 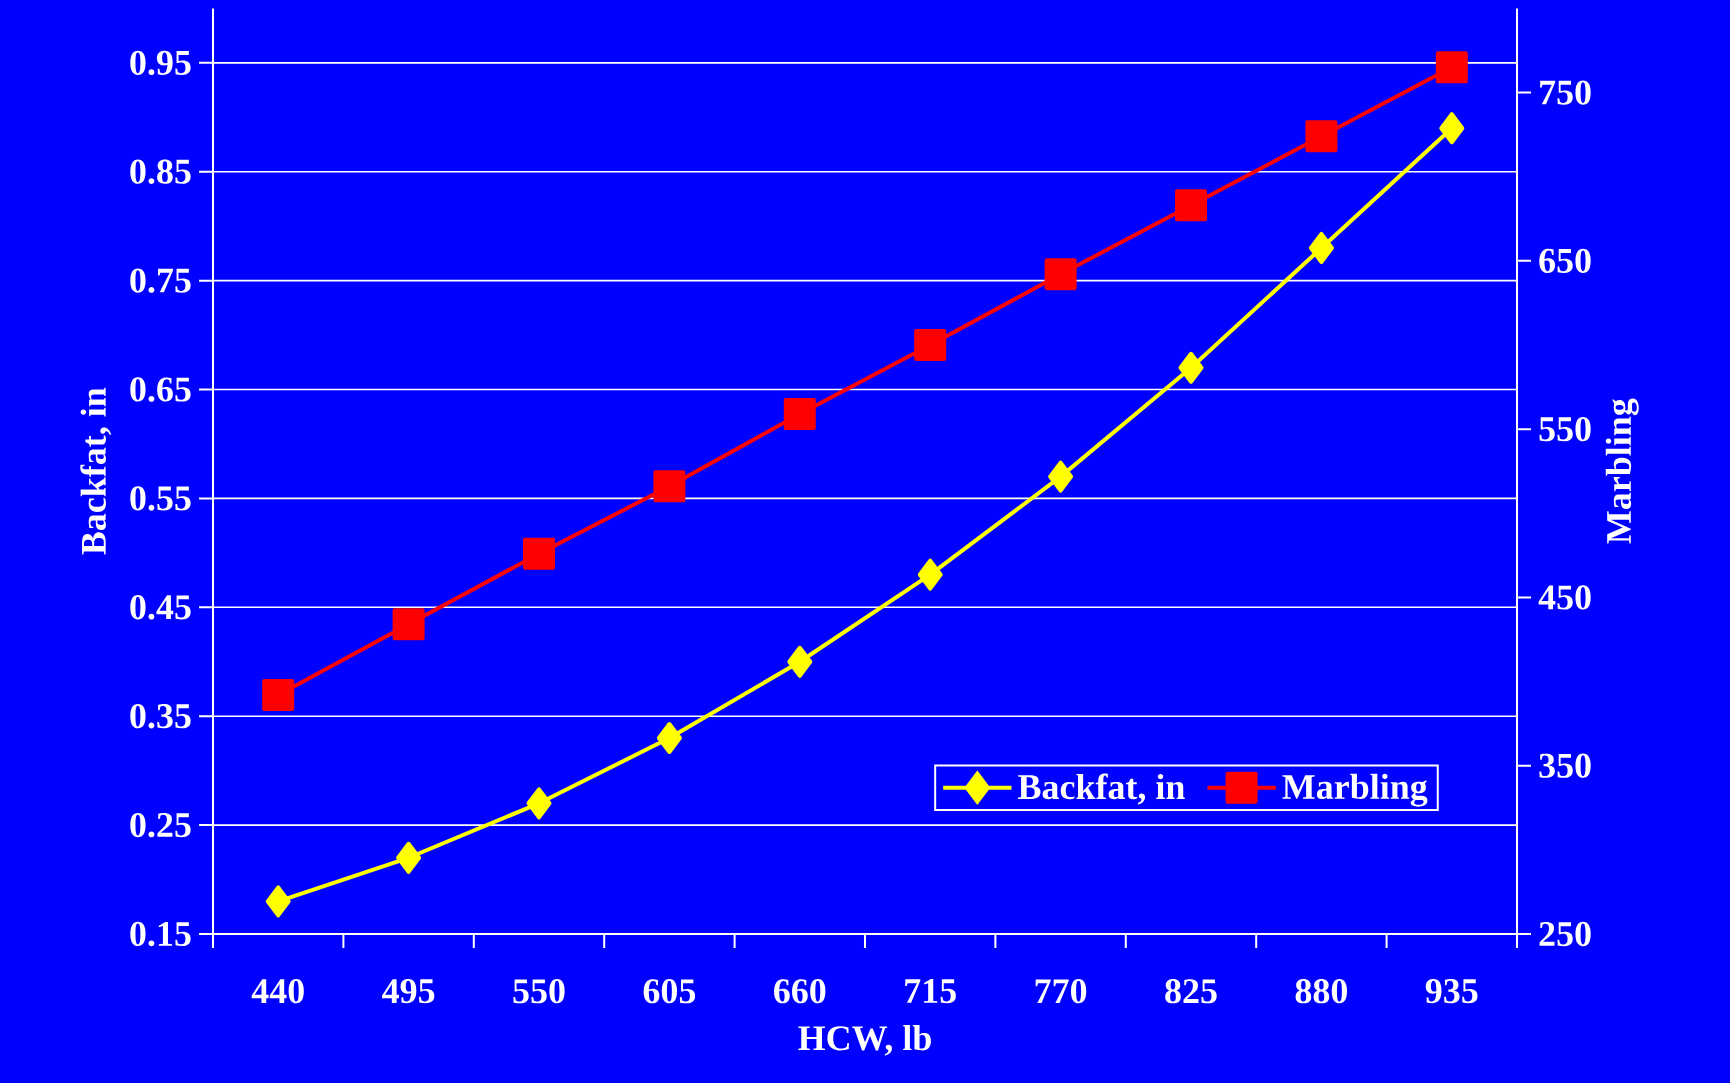 I want to click on y-tick-label: 0.35, so click(x=160, y=716).